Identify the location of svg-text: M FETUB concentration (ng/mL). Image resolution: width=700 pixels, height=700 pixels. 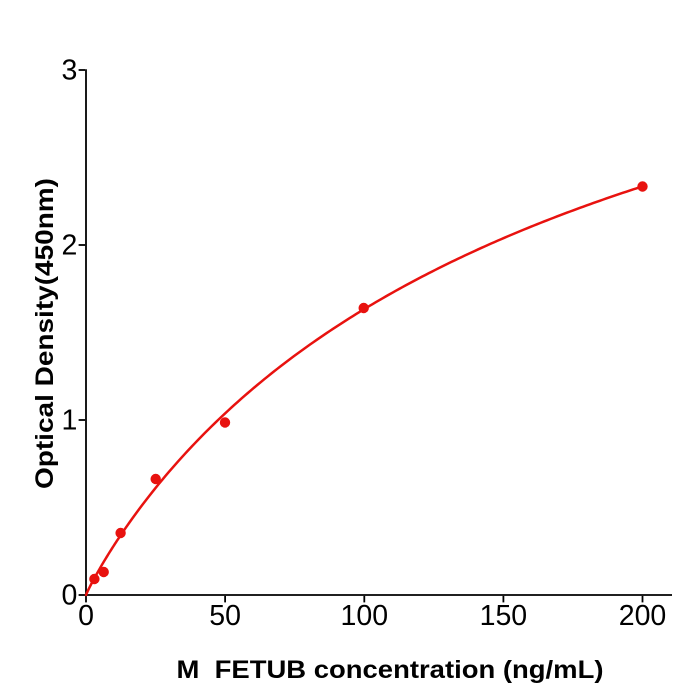
(390, 670).